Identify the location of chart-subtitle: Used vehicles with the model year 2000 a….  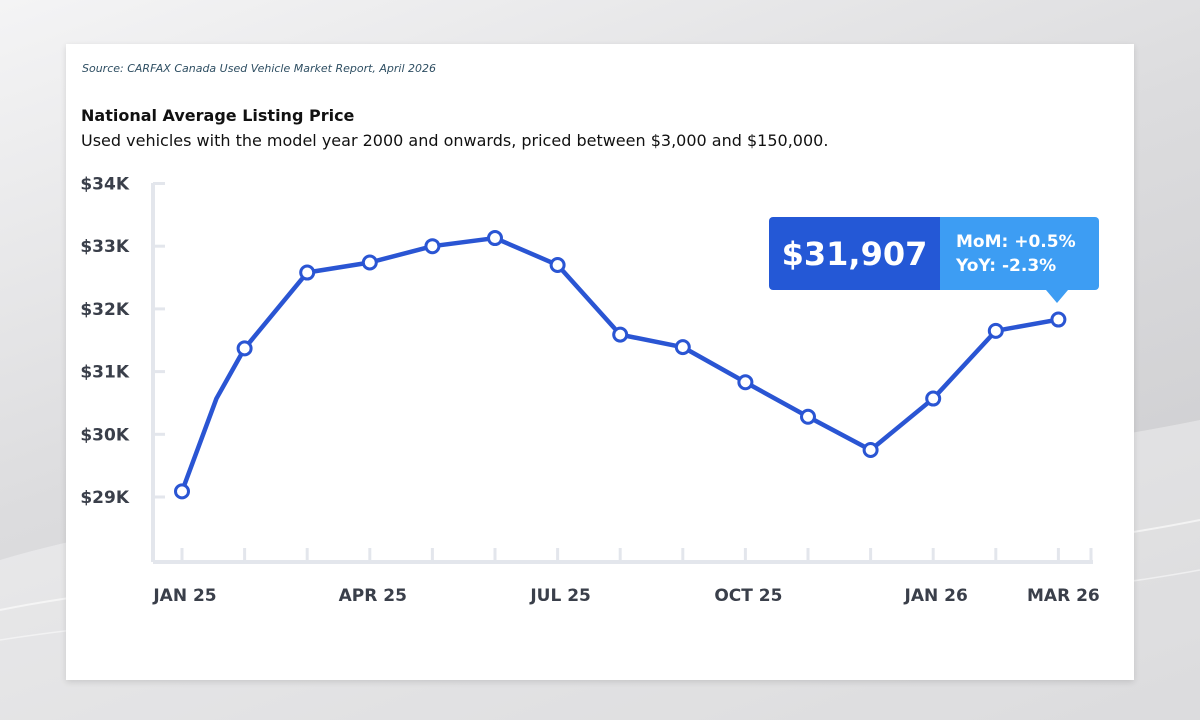
(455, 140).